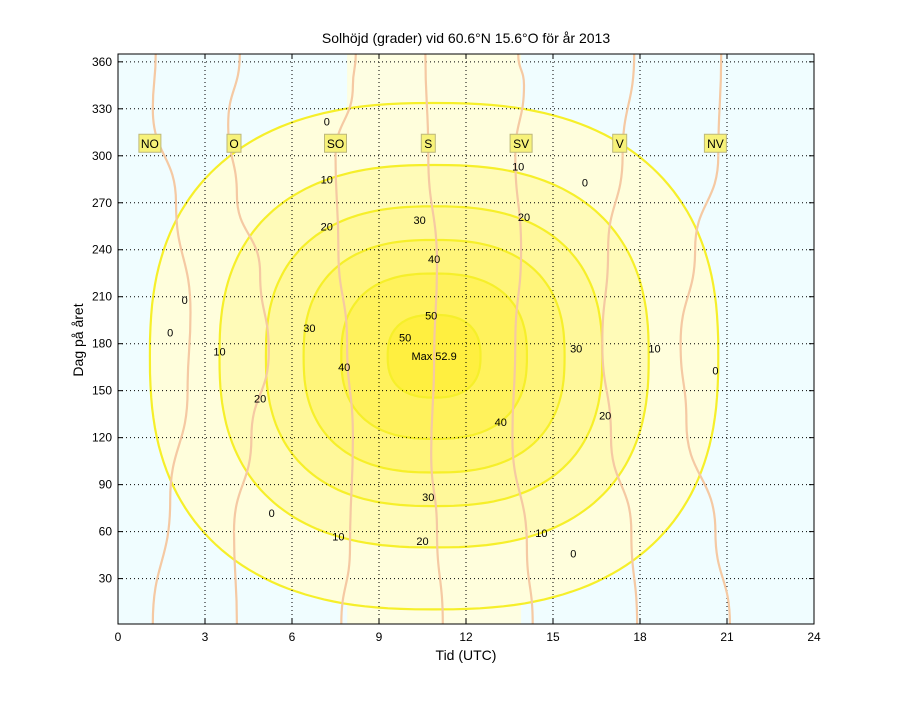 The height and width of the screenshot is (705, 901). What do you see at coordinates (106, 532) in the screenshot?
I see `y-tick-label: 60` at bounding box center [106, 532].